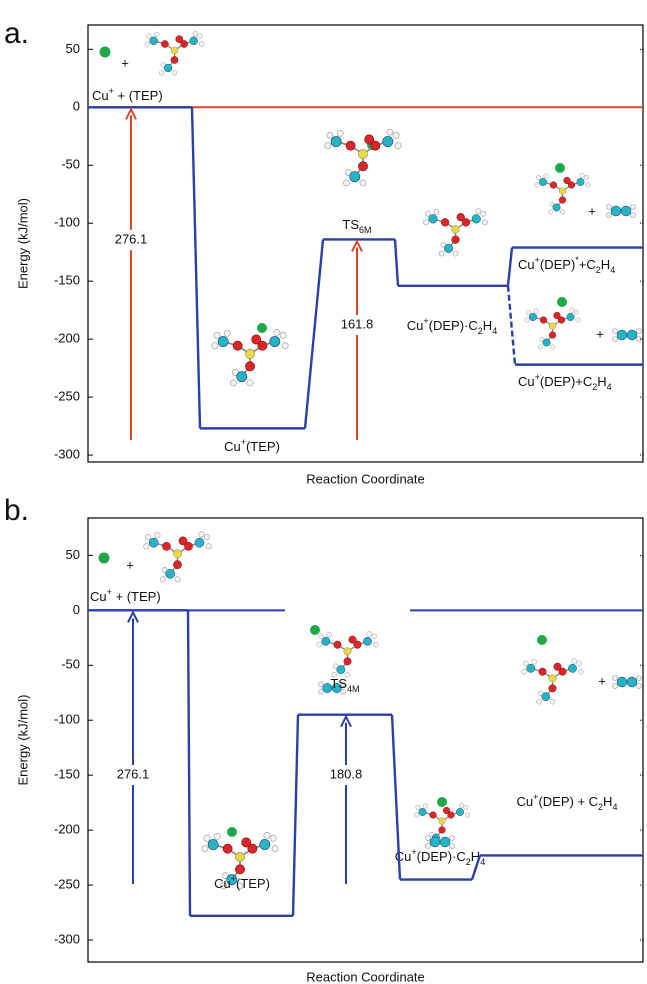 The width and height of the screenshot is (647, 984). Describe the element at coordinates (16, 33) in the screenshot. I see `panel-label: a.` at that location.